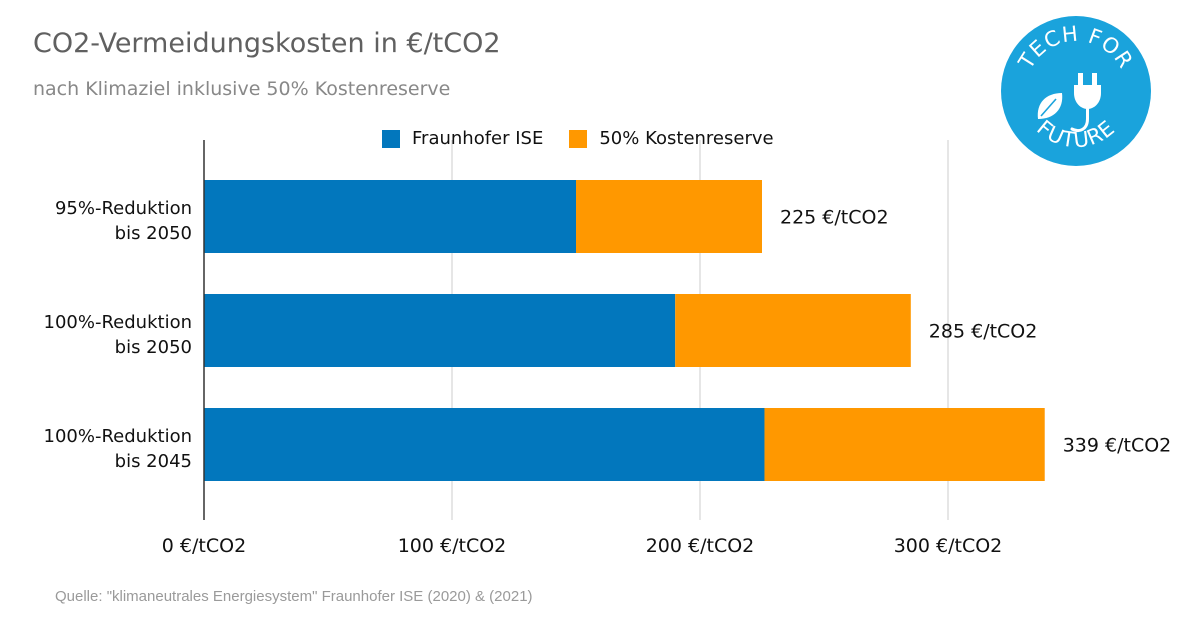 The height and width of the screenshot is (630, 1200). I want to click on category-label-0: 95%-Reduktion bis 2050, so click(123, 221).